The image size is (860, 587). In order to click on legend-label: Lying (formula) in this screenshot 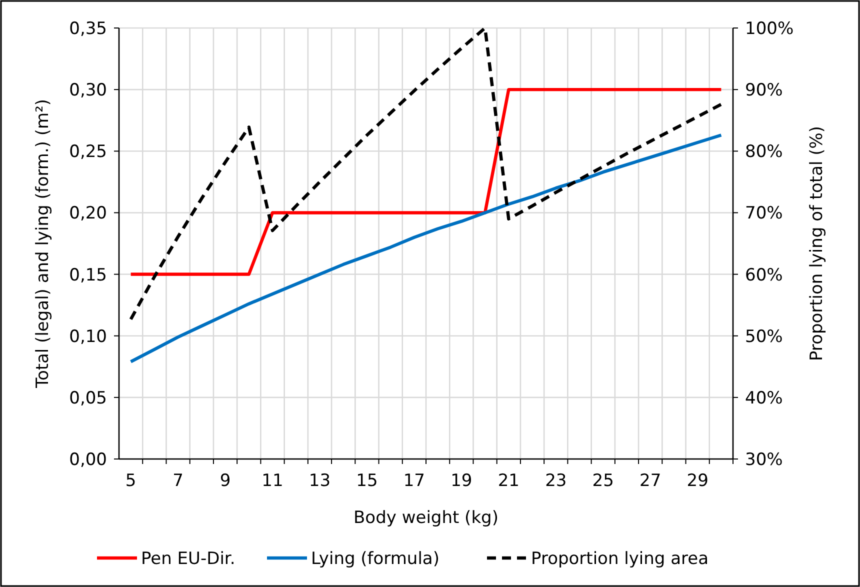, I will do `click(375, 559)`.